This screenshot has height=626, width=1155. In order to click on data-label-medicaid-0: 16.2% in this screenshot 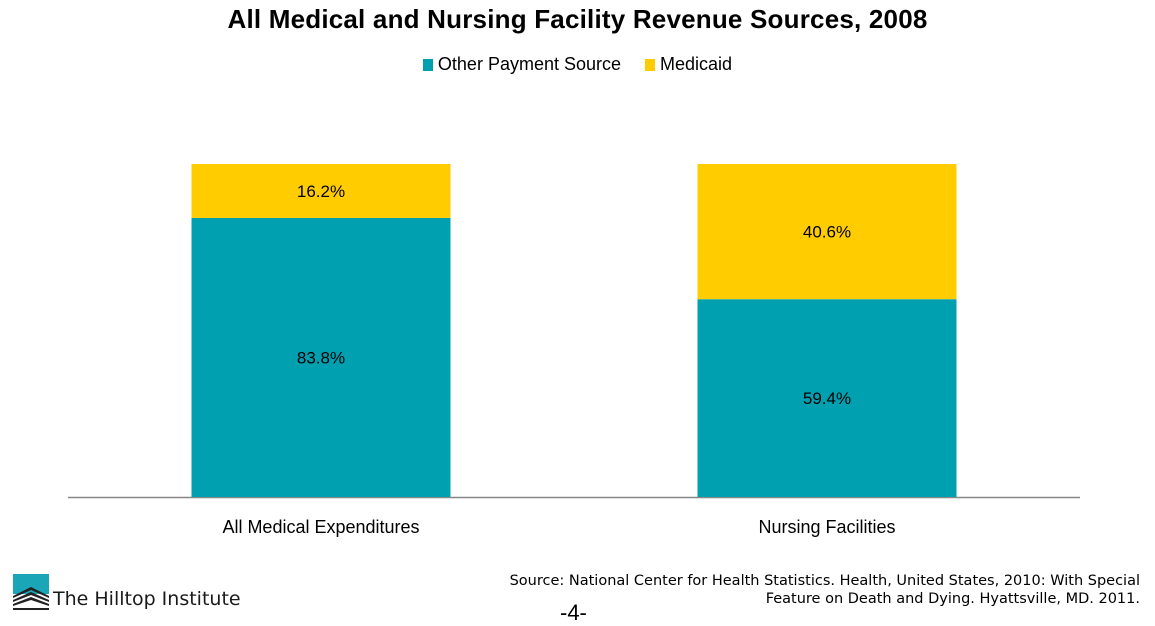, I will do `click(321, 191)`.